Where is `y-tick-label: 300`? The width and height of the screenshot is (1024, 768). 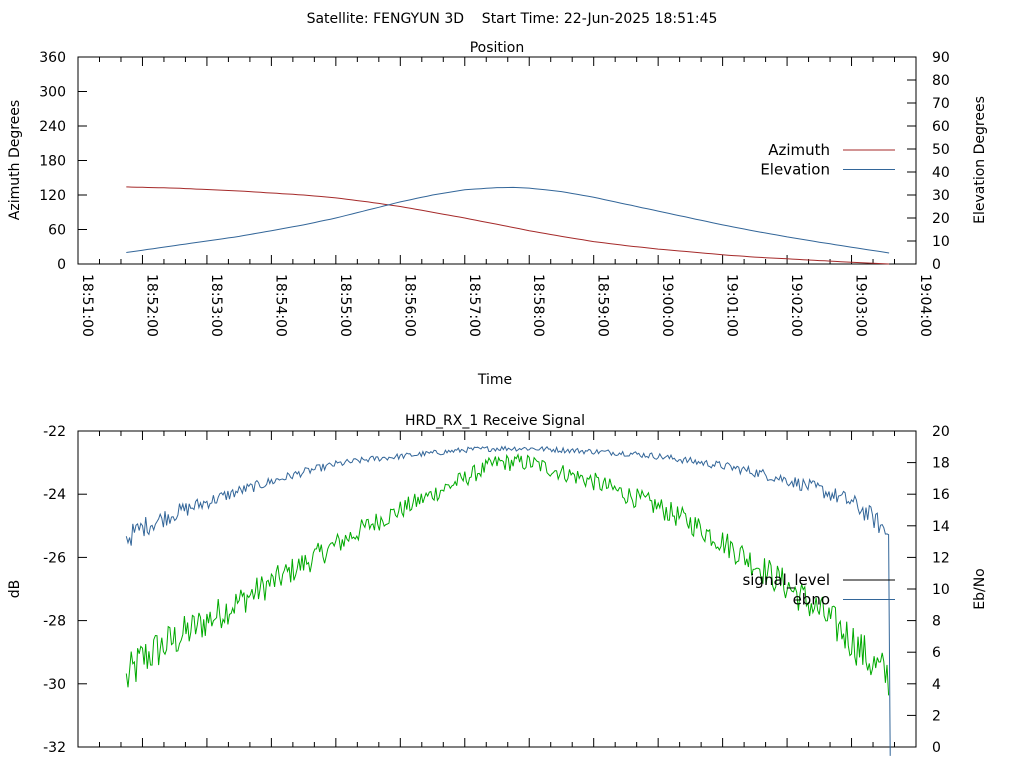
y-tick-label: 300 is located at coordinates (52, 93).